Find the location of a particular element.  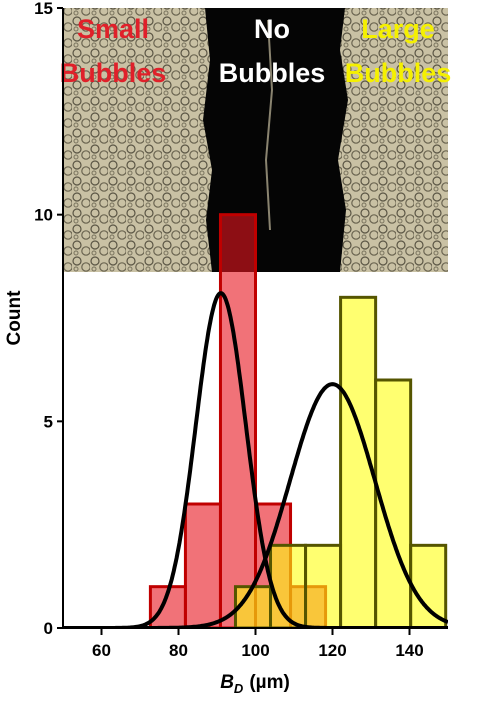

x-tick-label: 100 is located at coordinates (255, 650).